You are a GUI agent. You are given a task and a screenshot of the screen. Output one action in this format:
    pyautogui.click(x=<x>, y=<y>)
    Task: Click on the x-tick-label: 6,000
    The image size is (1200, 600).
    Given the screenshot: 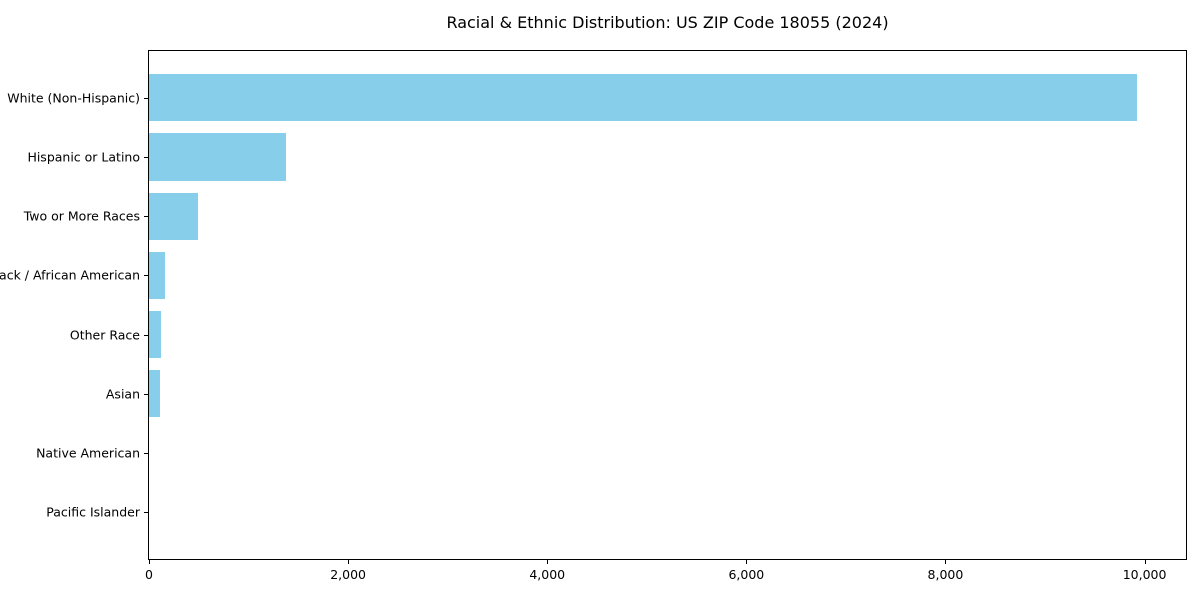 What is the action you would take?
    pyautogui.click(x=746, y=574)
    